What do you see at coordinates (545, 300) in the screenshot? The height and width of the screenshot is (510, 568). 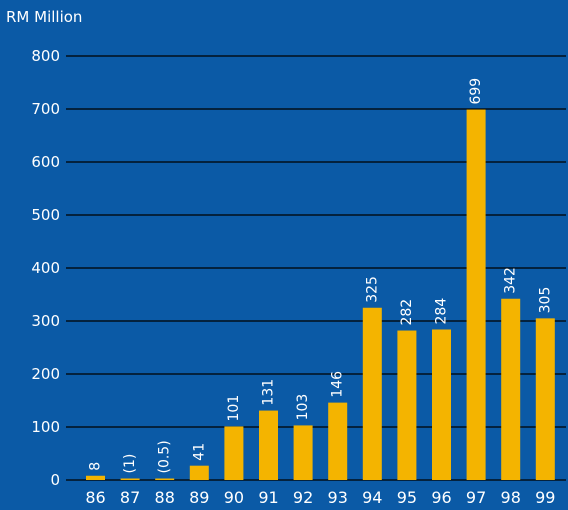 I see `data-label-99: 305` at bounding box center [545, 300].